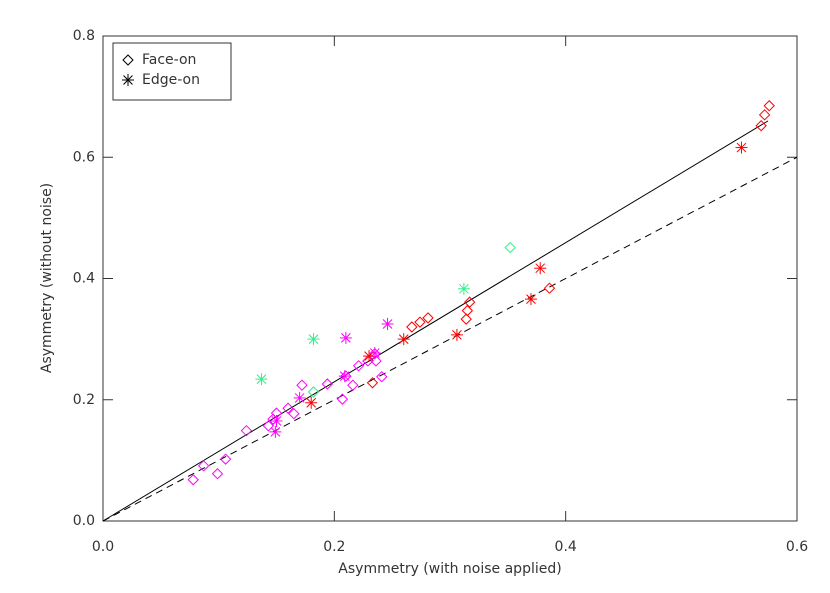 The width and height of the screenshot is (830, 593). Describe the element at coordinates (449, 569) in the screenshot. I see `x-axis-title: Asymmetry (with noise applied)` at that location.